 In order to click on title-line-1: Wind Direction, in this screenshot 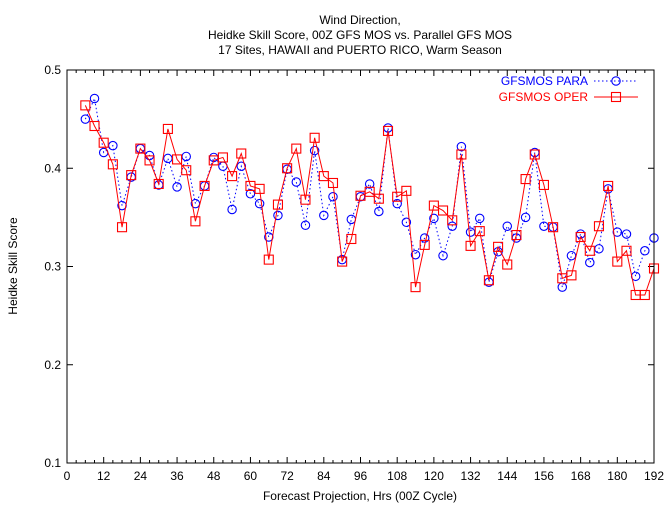, I will do `click(359, 20)`.